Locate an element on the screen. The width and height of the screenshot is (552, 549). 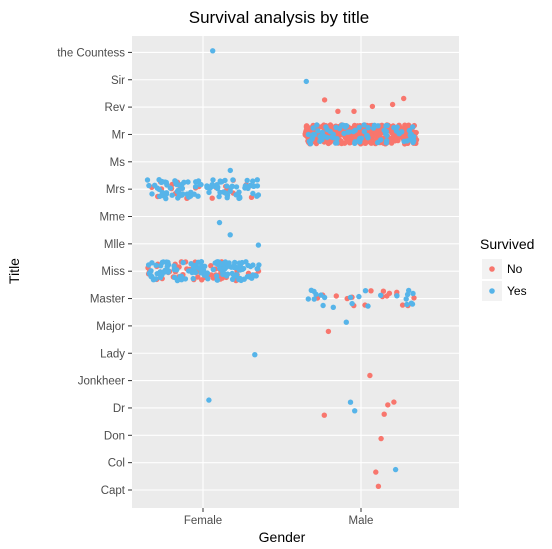
legend-label-yes: Yes is located at coordinates (517, 291).